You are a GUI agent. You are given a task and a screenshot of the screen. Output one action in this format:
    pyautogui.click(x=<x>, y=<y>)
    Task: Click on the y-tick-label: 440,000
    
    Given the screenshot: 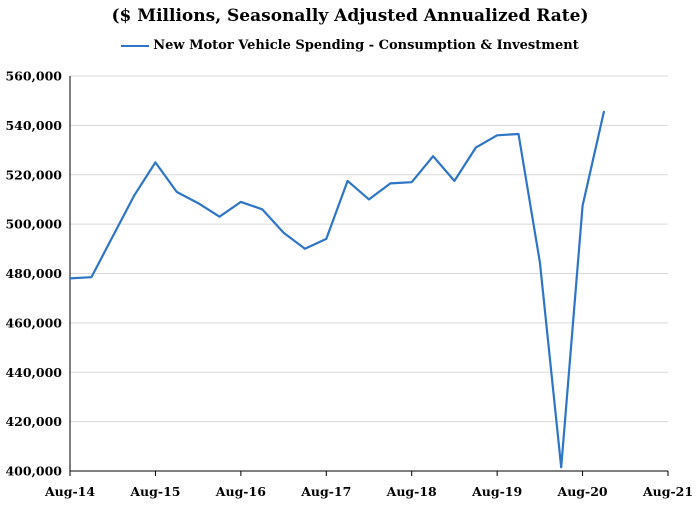 What is the action you would take?
    pyautogui.click(x=33, y=372)
    